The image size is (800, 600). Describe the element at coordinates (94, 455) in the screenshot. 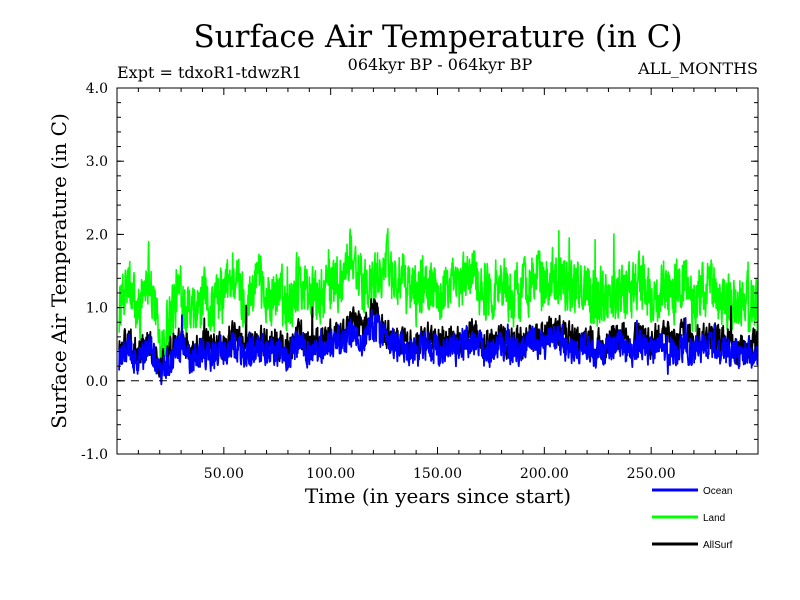

I see `y-tick-label: -1.0` at that location.